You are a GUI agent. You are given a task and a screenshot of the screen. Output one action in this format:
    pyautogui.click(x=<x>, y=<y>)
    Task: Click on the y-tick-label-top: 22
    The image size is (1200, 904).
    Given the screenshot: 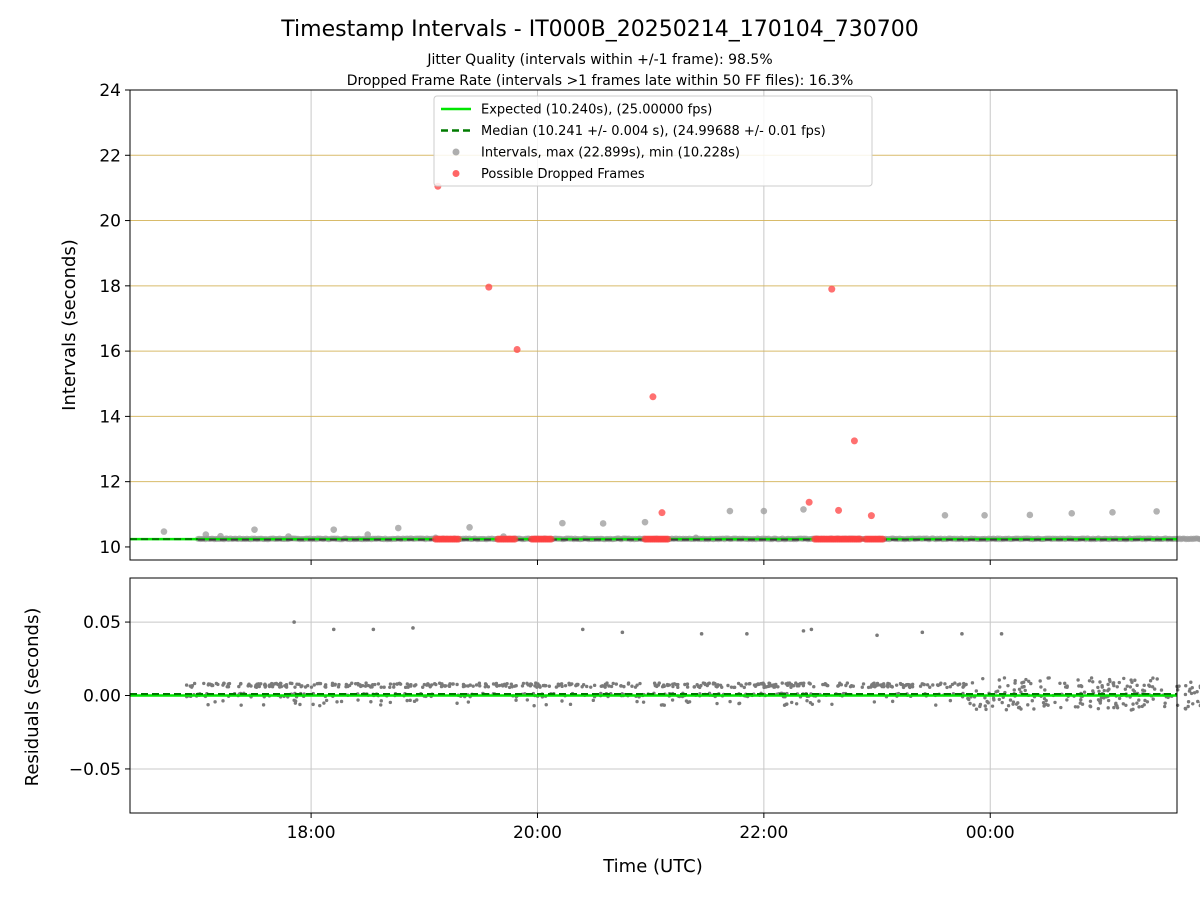 What is the action you would take?
    pyautogui.click(x=110, y=156)
    